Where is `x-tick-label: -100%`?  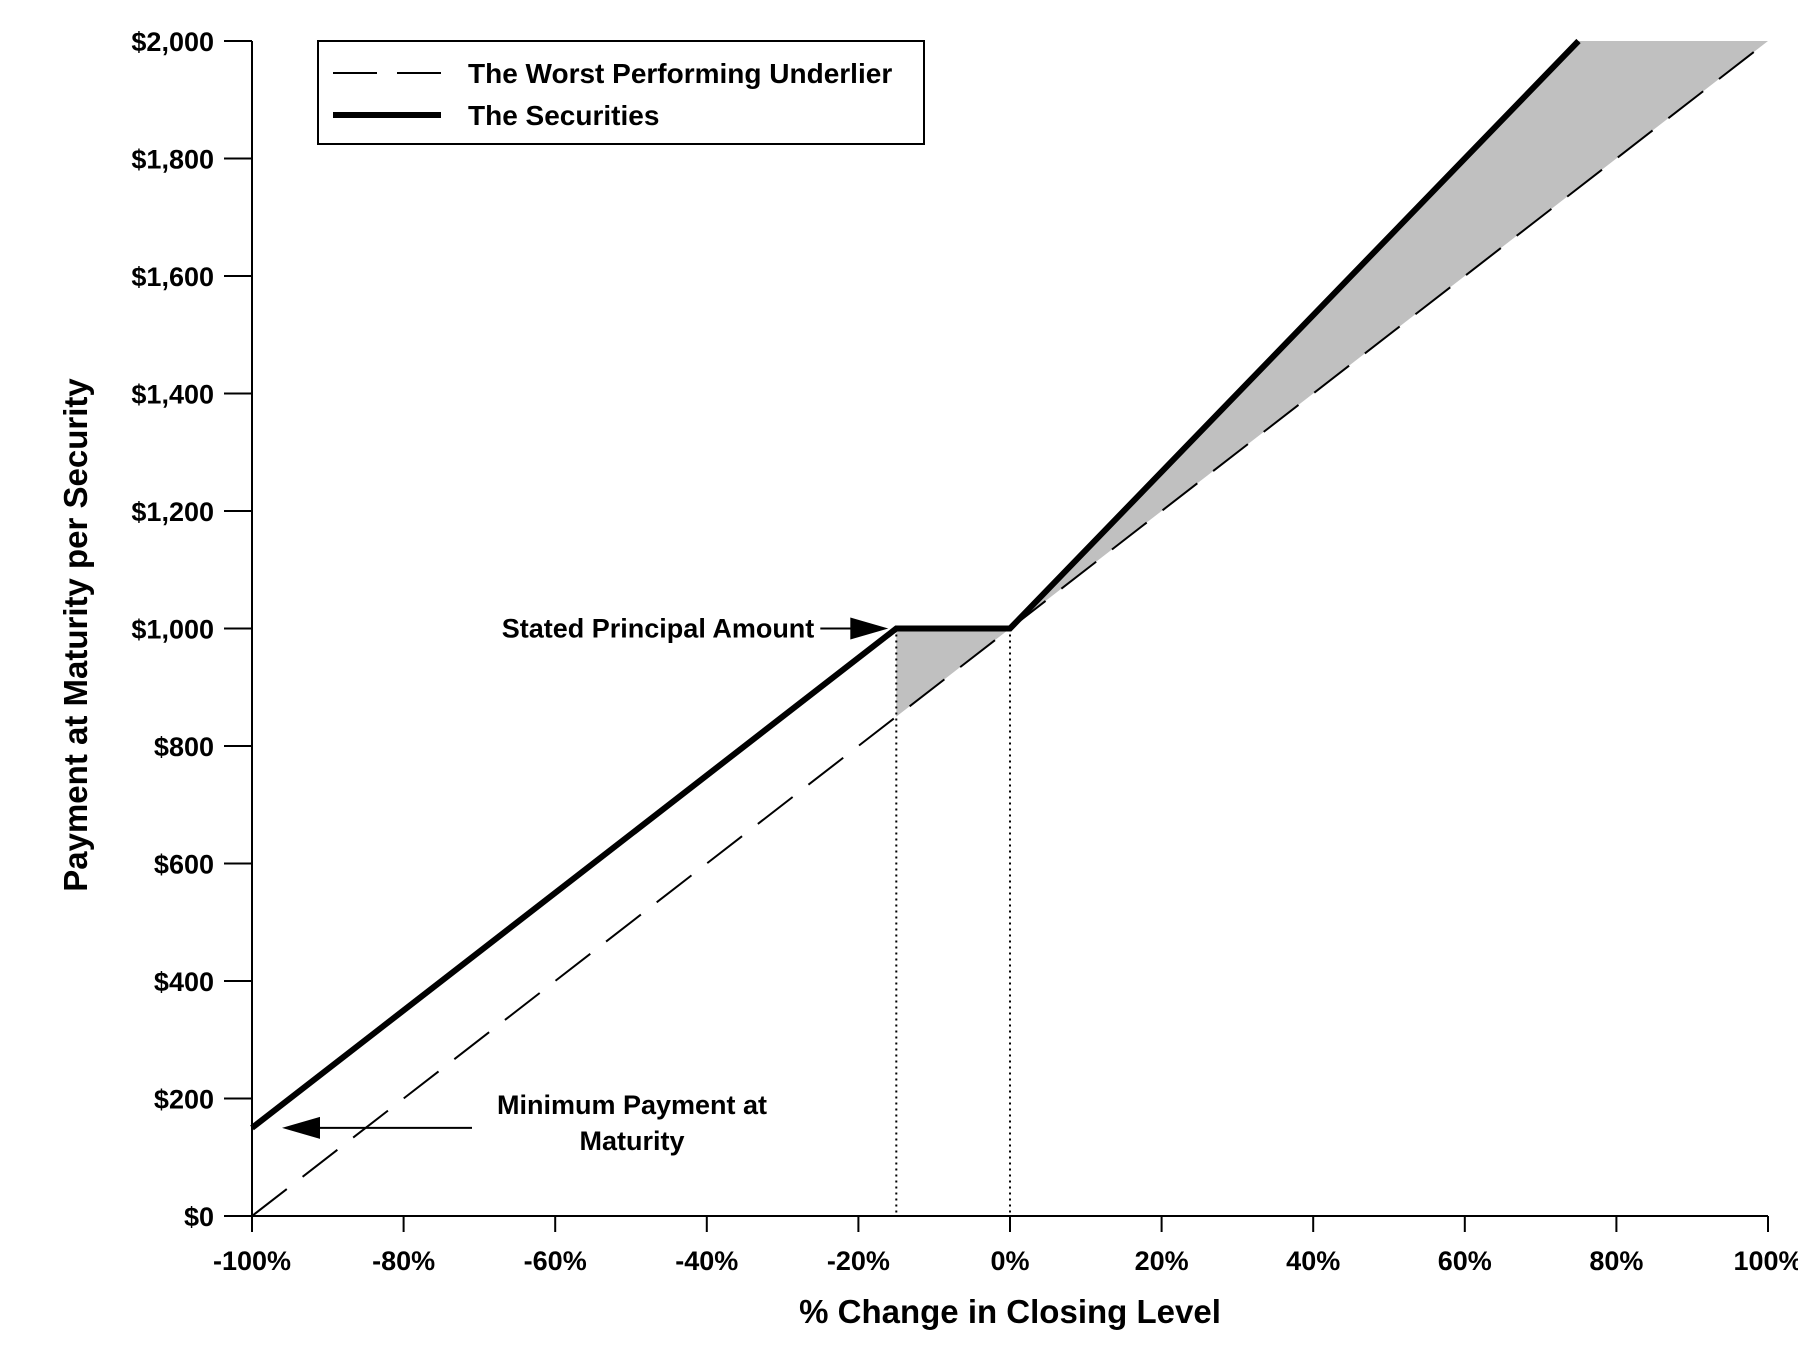
x-tick-label: -100% is located at coordinates (252, 1261).